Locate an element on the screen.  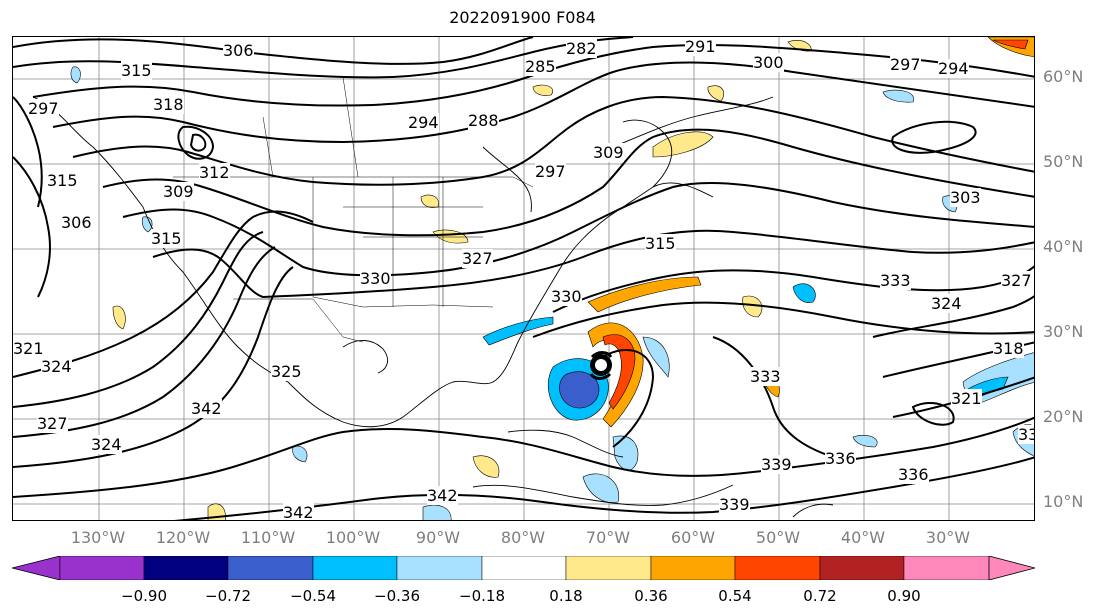
contour-label: 300 is located at coordinates (768, 62).